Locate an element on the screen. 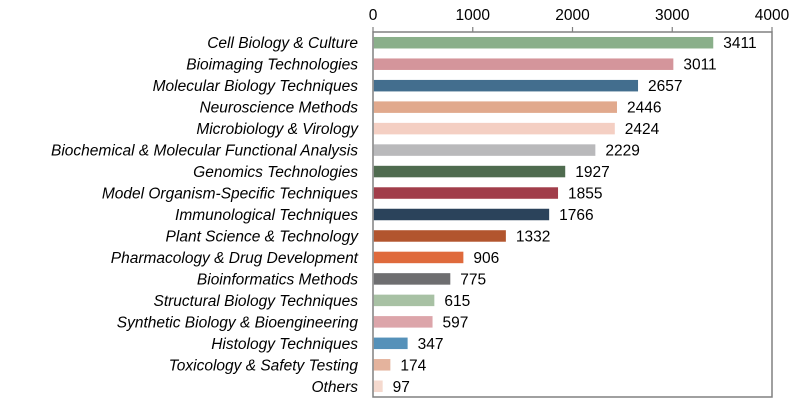 The image size is (793, 404). value-label: 597 is located at coordinates (456, 322).